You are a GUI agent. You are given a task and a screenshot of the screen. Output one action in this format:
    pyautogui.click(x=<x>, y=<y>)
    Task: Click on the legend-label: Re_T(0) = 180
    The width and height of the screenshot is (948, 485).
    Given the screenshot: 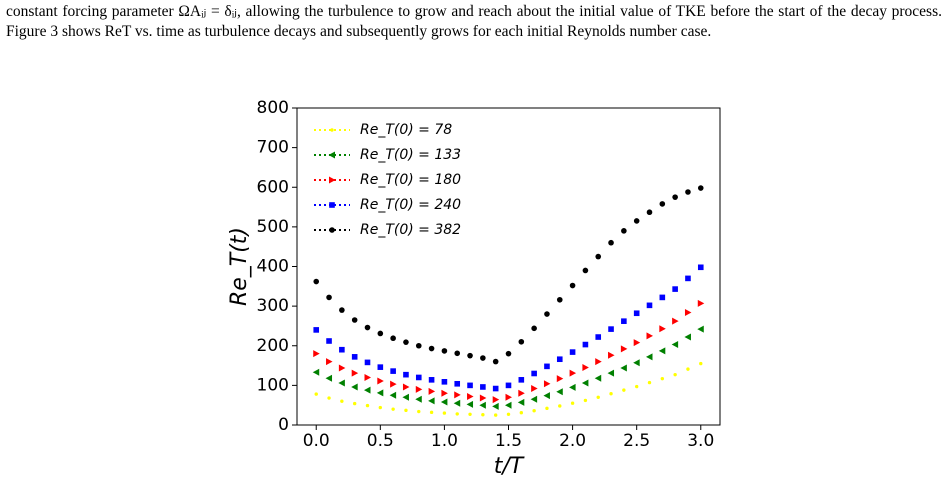 What is the action you would take?
    pyautogui.click(x=410, y=180)
    